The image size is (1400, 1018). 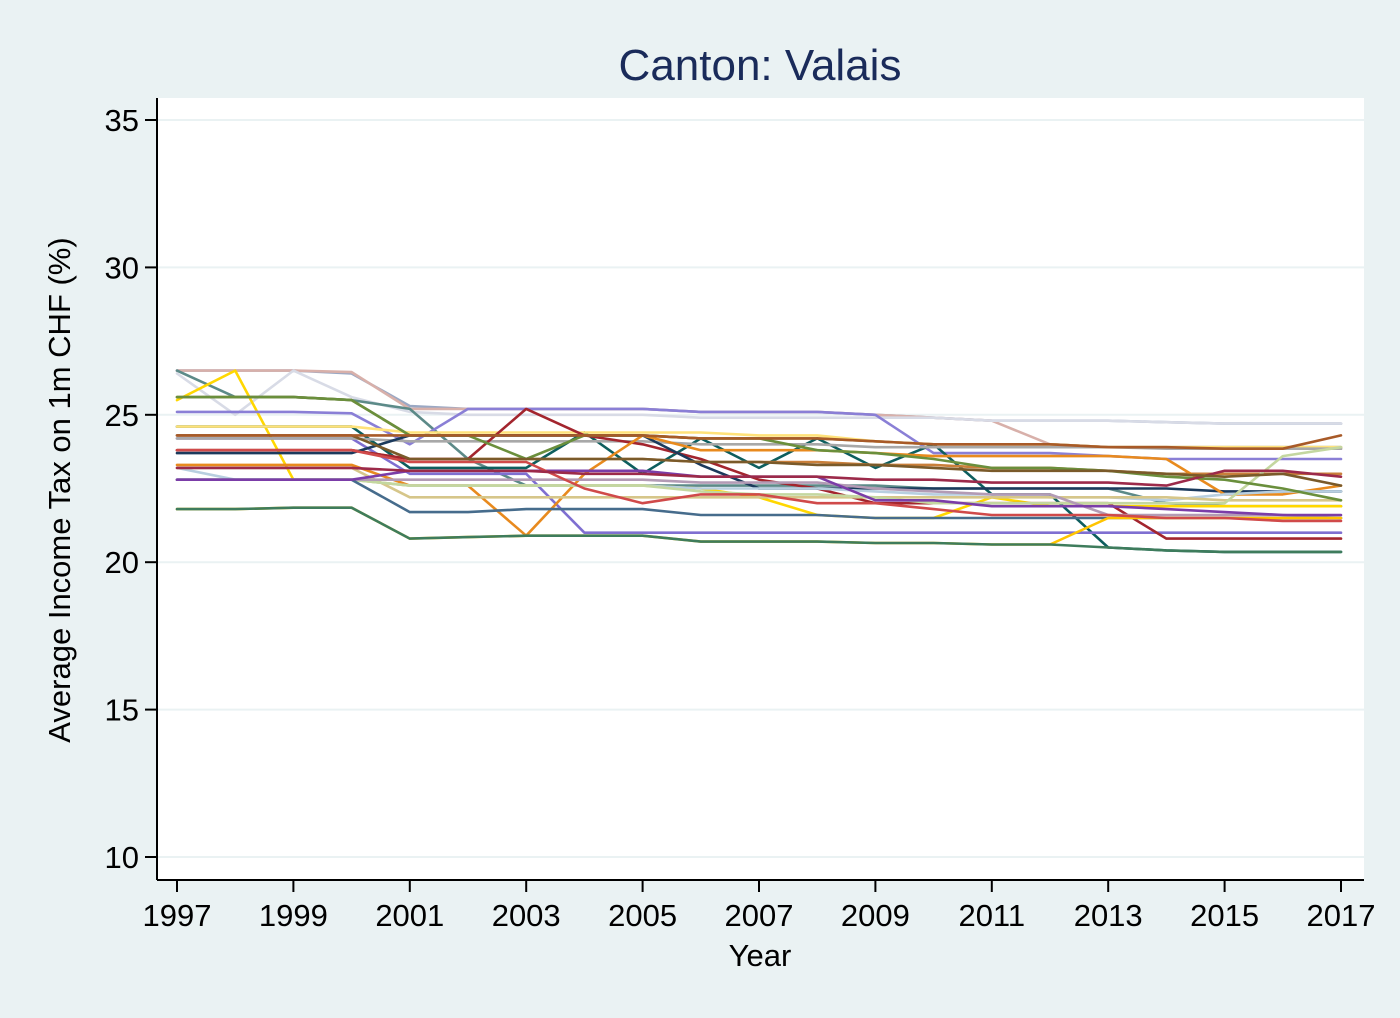 What do you see at coordinates (1341, 915) in the screenshot?
I see `x-tick-label: 2017` at bounding box center [1341, 915].